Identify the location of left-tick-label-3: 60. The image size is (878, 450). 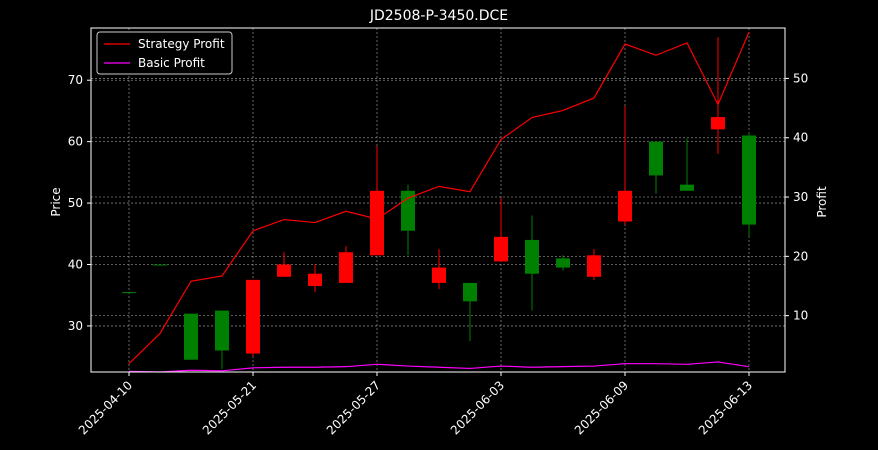
(75, 142).